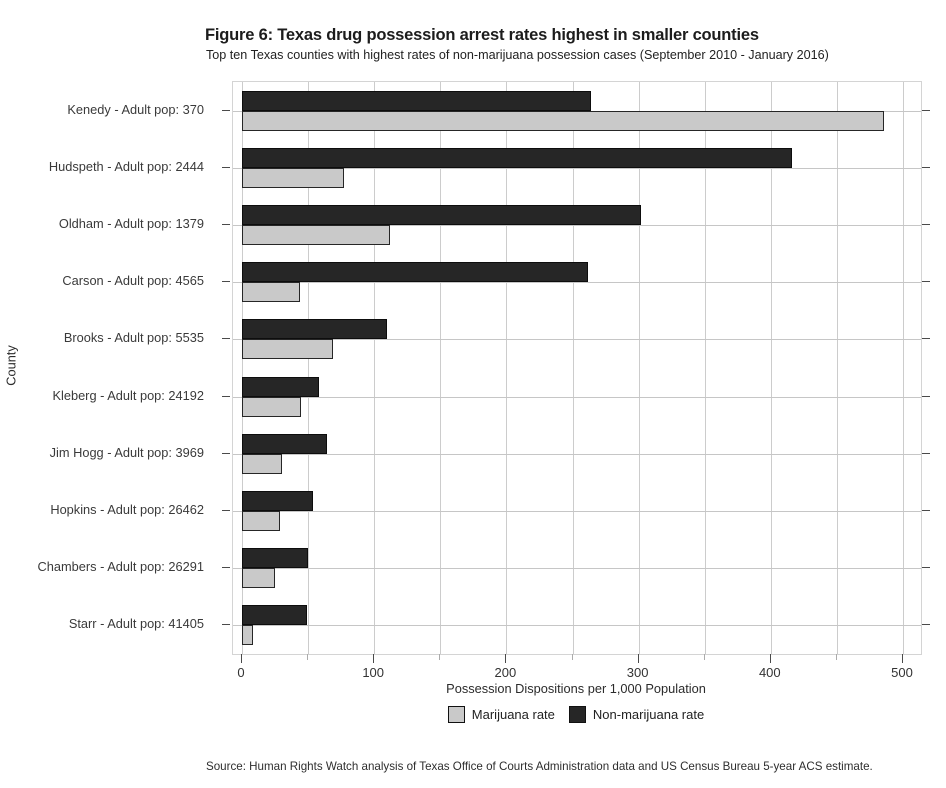 This screenshot has width=946, height=788. What do you see at coordinates (769, 672) in the screenshot?
I see `x-tick-label: 400` at bounding box center [769, 672].